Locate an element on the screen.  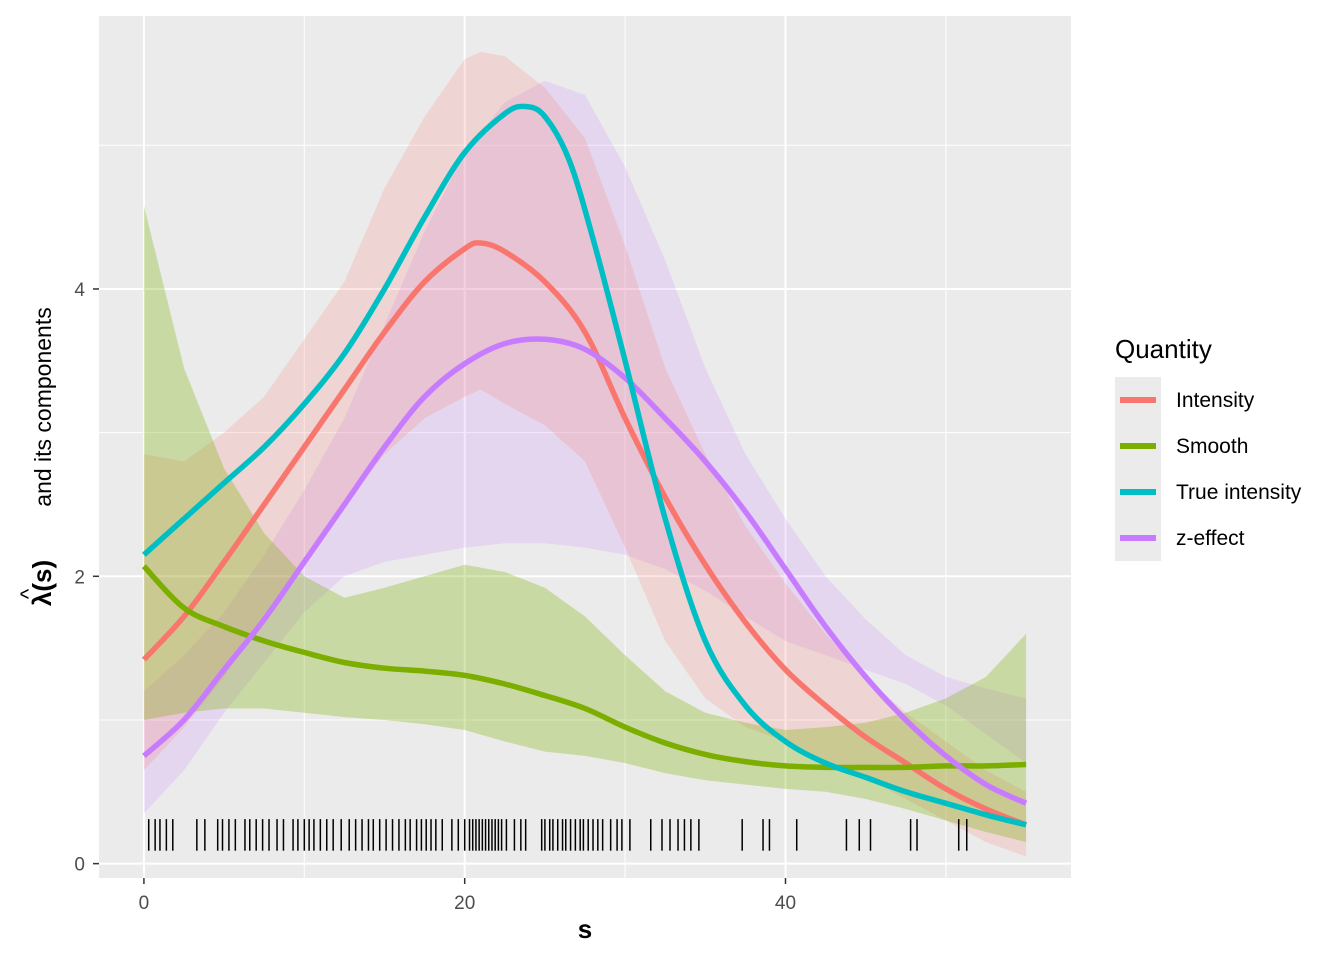
x-axis-label: s is located at coordinates (585, 929).